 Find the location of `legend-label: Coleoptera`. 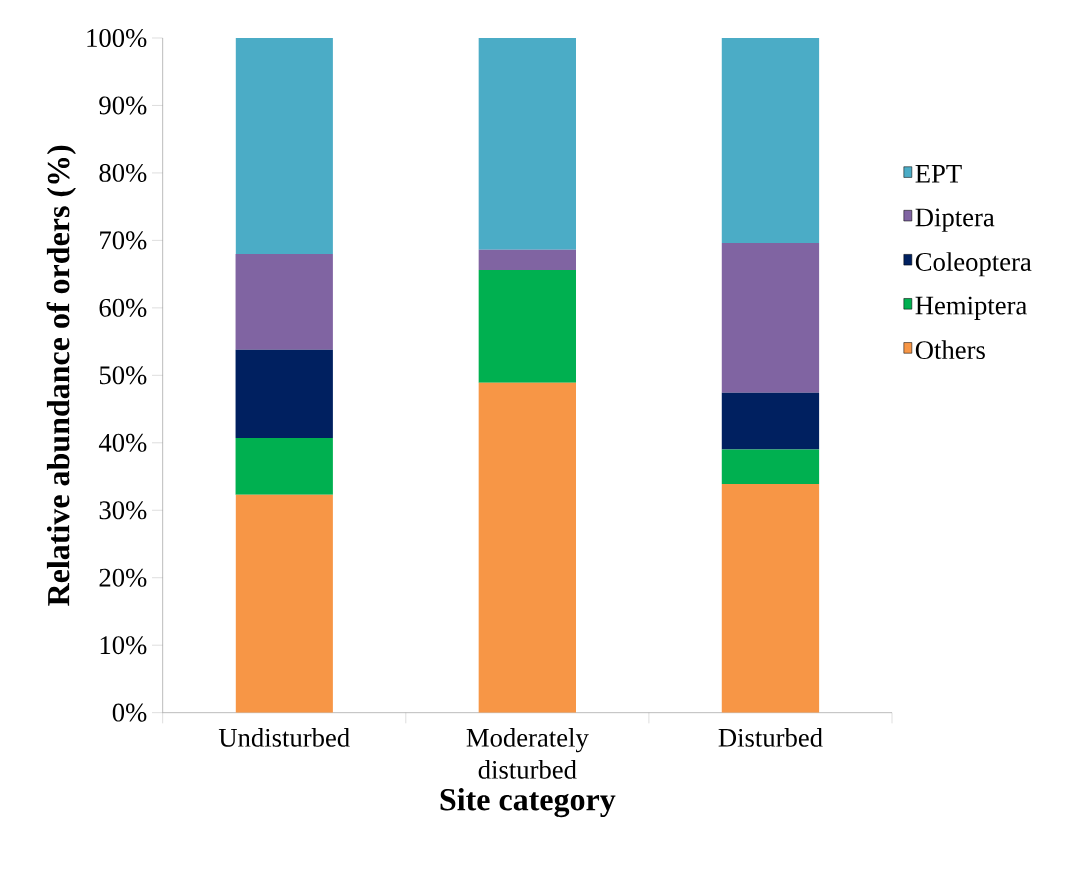

legend-label: Coleoptera is located at coordinates (973, 264).